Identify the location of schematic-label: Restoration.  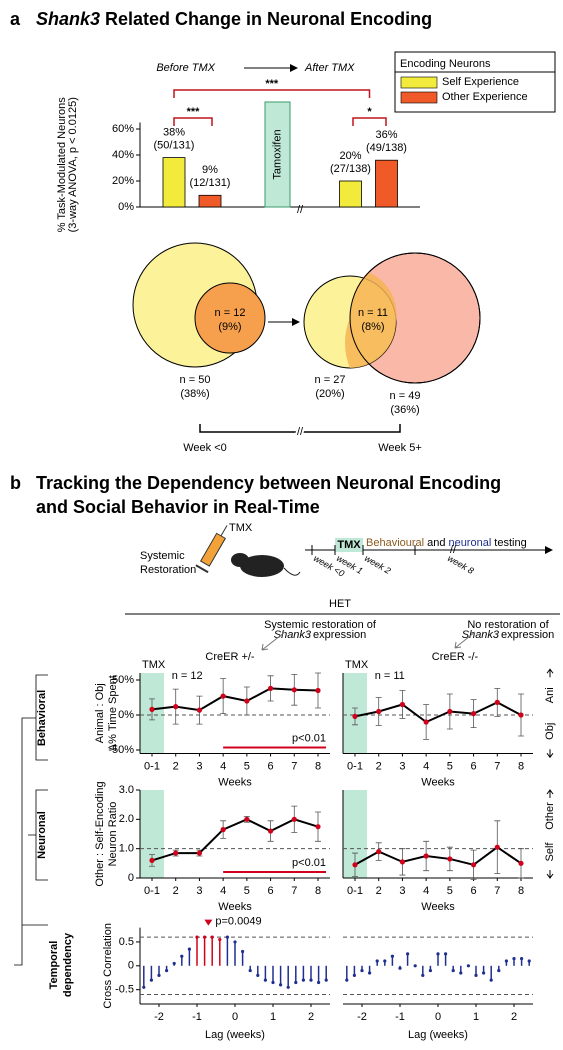
(168, 570).